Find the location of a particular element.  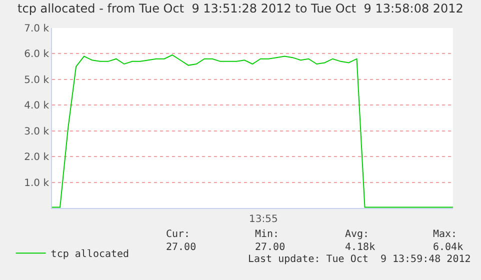

y-tick-label: 7.0 k is located at coordinates (37, 29).